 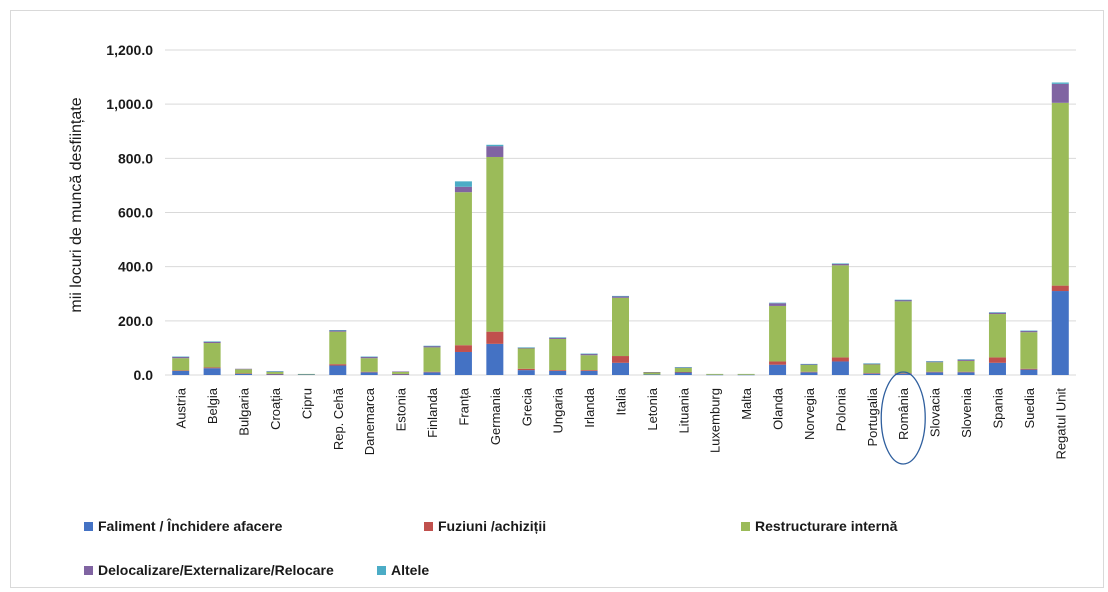 I want to click on x-tick-label: Bulgaria, so click(x=244, y=411).